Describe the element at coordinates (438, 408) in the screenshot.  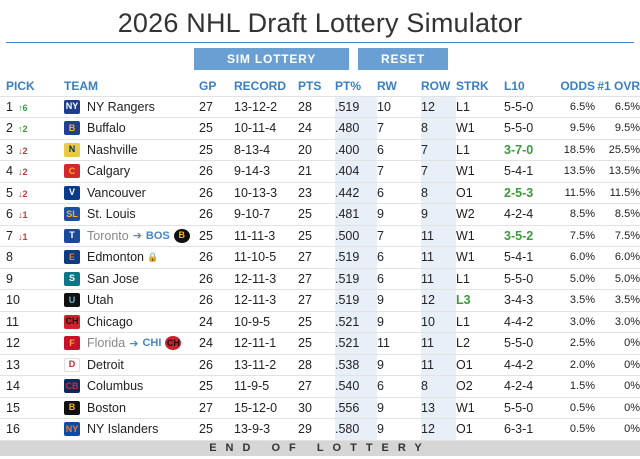
I see `row-cell: 13` at that location.